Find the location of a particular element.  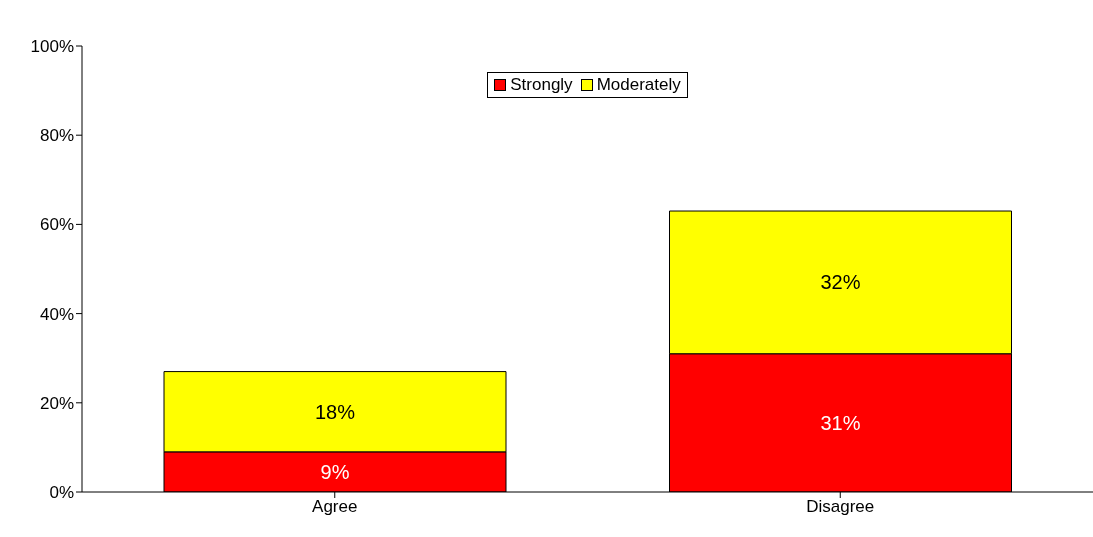

y-tick-label: 20% is located at coordinates (56, 403).